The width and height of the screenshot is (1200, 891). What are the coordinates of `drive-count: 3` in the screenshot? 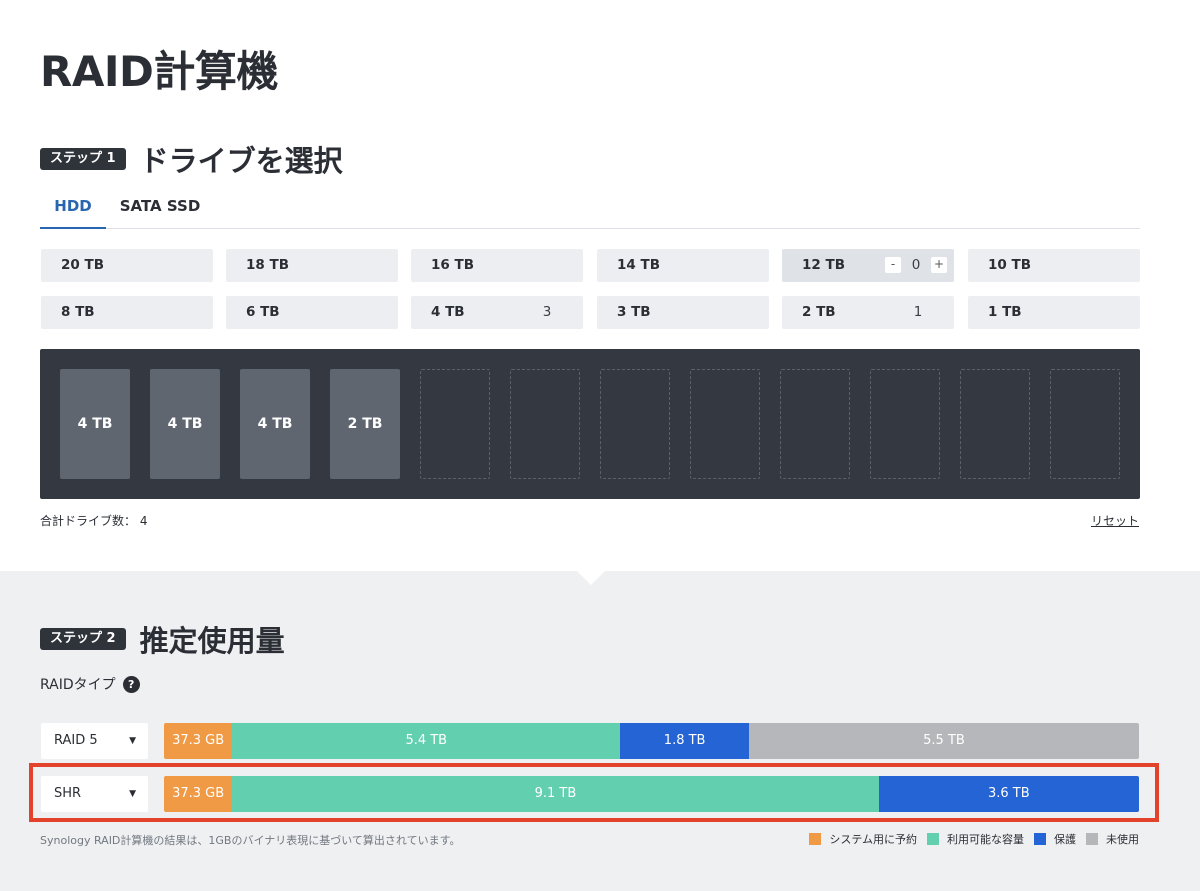 It's located at (547, 312).